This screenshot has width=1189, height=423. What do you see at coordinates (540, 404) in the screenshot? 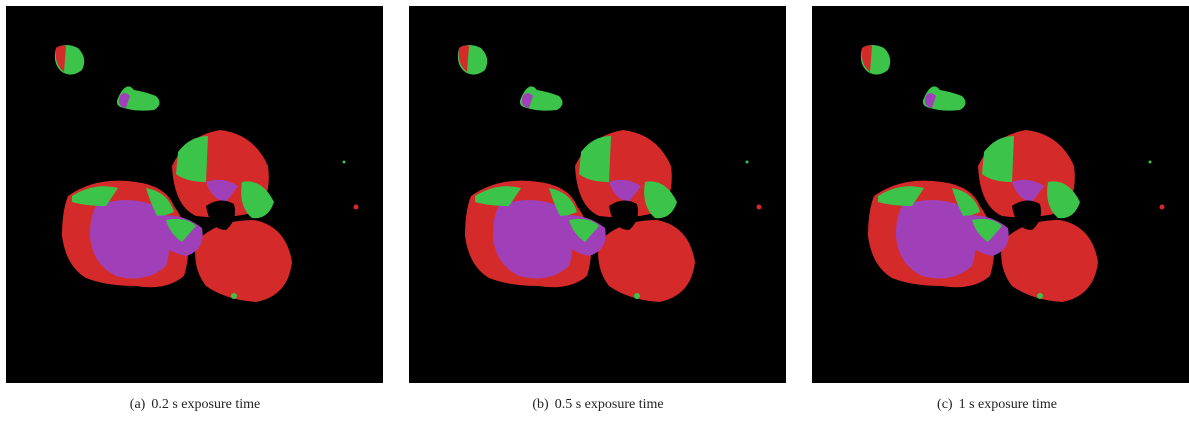
I see `panel-label: (b)` at bounding box center [540, 404].